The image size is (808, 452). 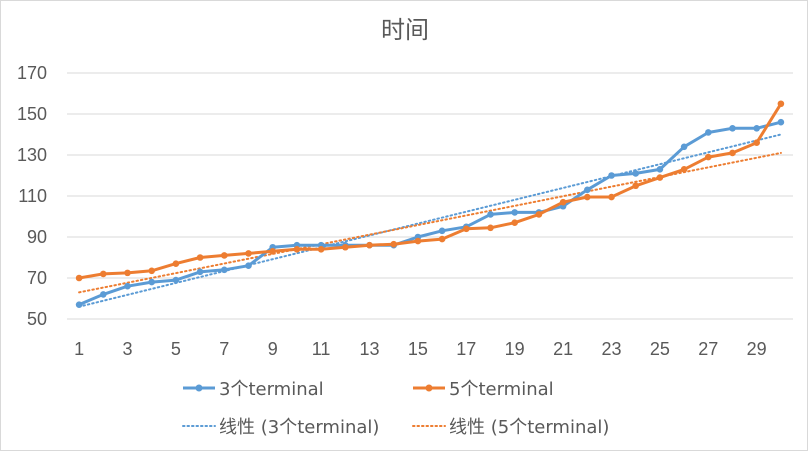 I want to click on legend-label: 线性 (5个terminal), so click(x=529, y=427).